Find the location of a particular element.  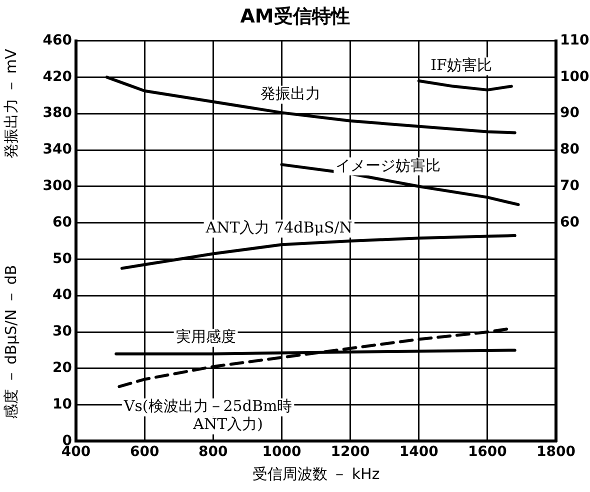

y3-axis-title: 発振出力 － mV is located at coordinates (11, 103).